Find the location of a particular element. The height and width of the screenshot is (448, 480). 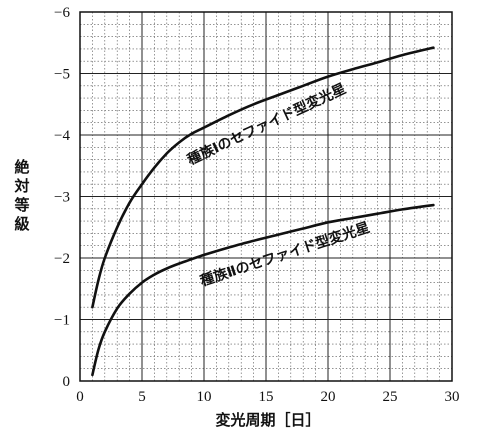

y-tick-label: −6 is located at coordinates (62, 13).